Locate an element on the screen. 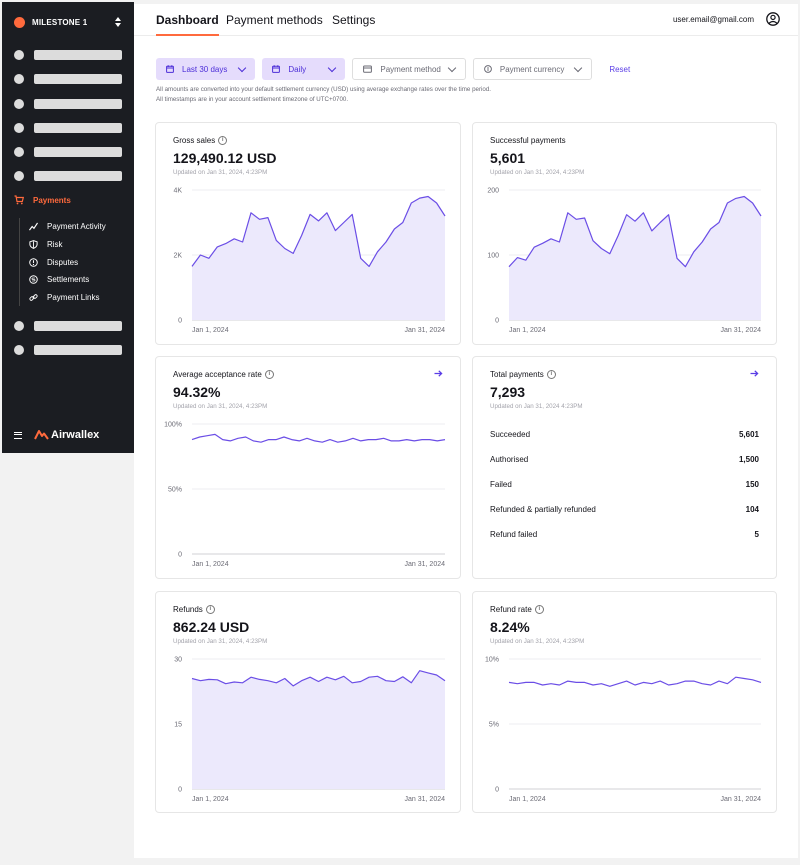  sidebar-item-payments: Payments is located at coordinates (42, 200).